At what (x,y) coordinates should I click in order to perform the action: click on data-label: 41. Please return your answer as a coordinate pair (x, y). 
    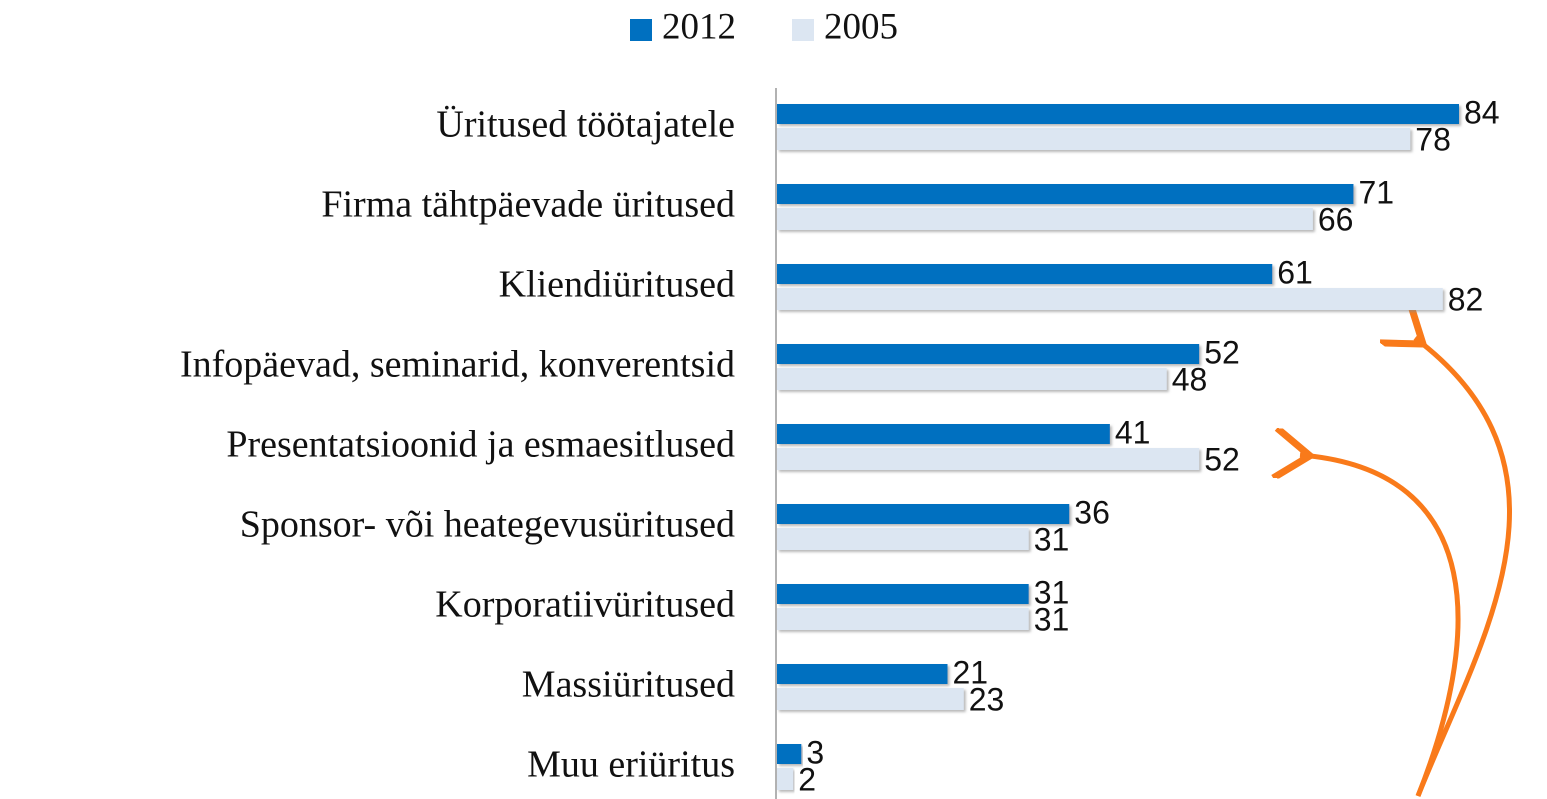
    Looking at the image, I should click on (1133, 432).